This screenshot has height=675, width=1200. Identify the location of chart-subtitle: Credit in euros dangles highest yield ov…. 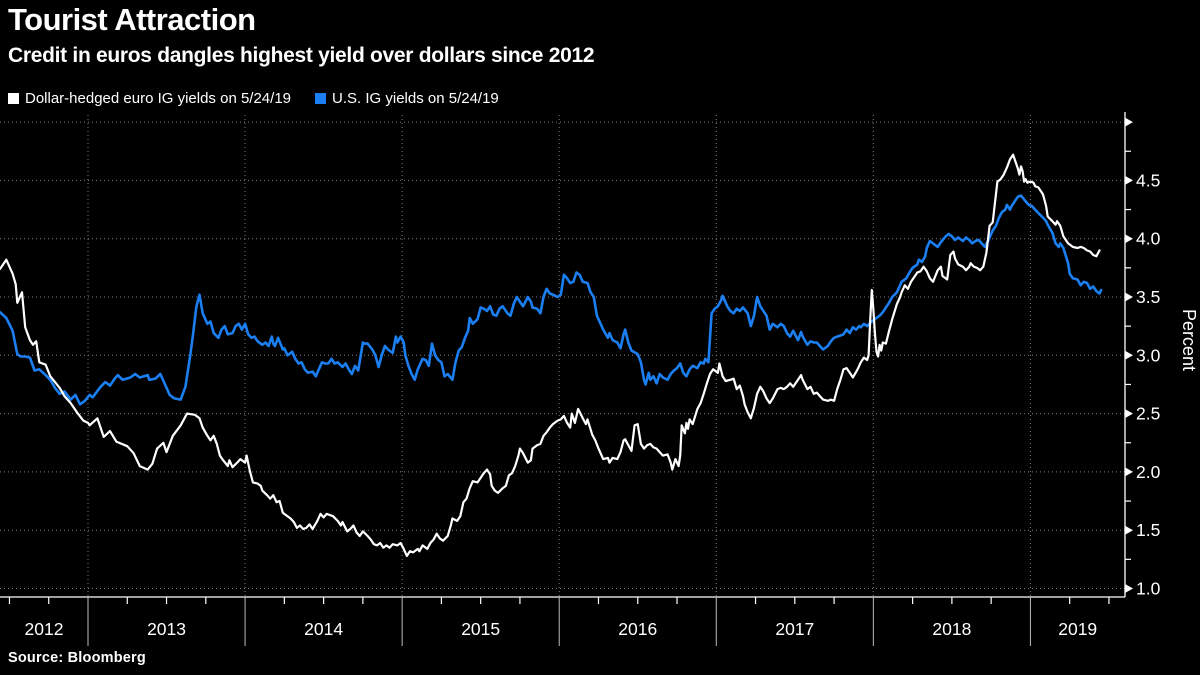
(301, 55).